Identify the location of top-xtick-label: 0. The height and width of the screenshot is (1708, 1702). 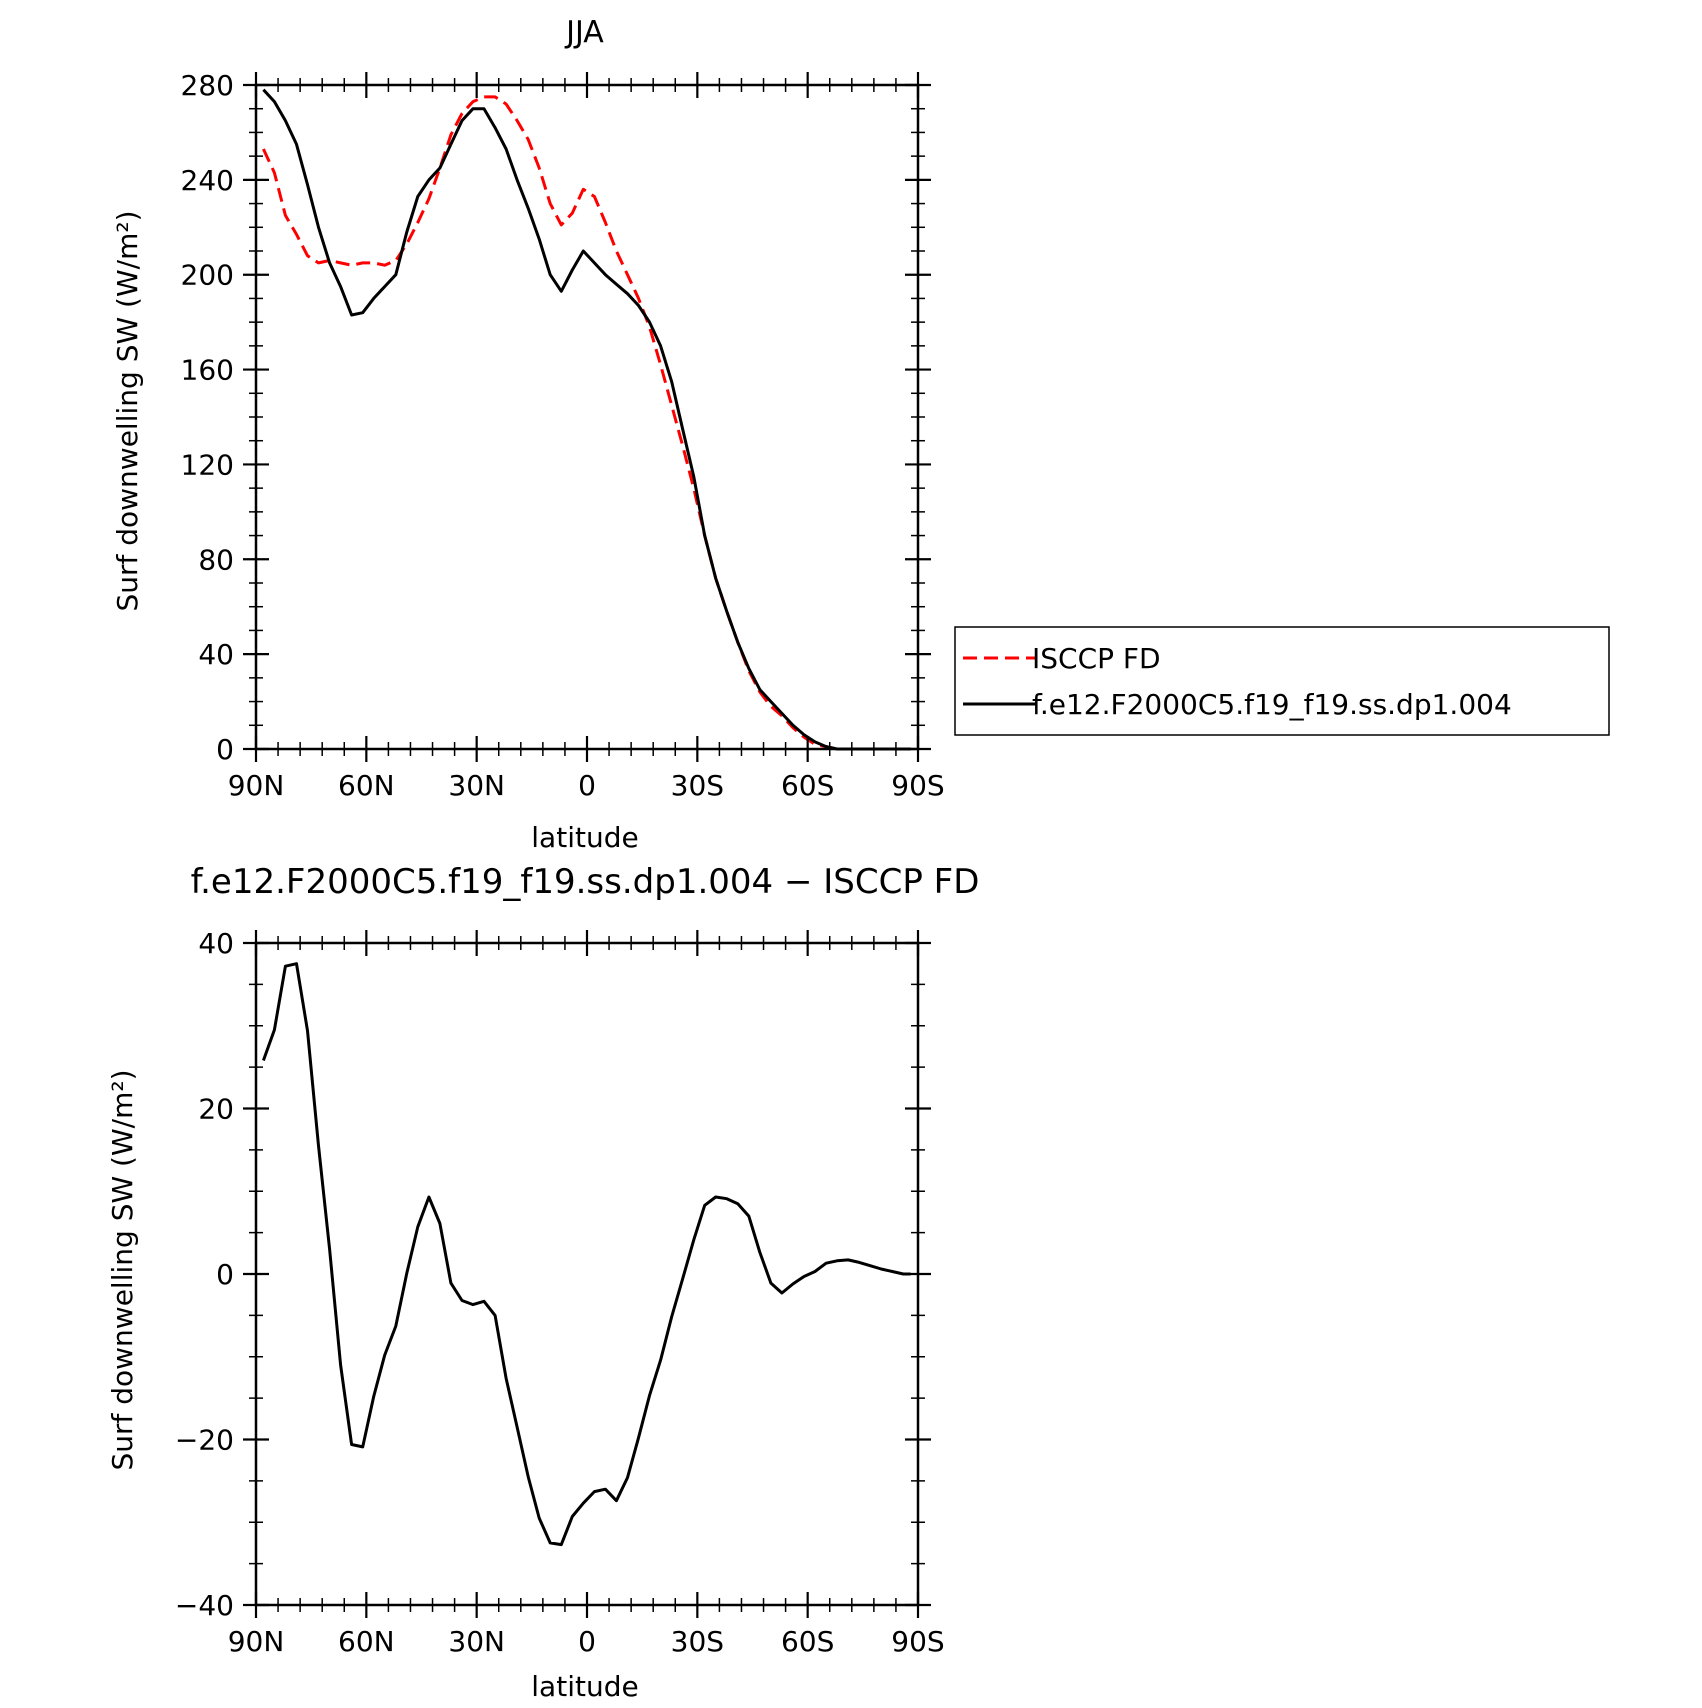
(587, 785).